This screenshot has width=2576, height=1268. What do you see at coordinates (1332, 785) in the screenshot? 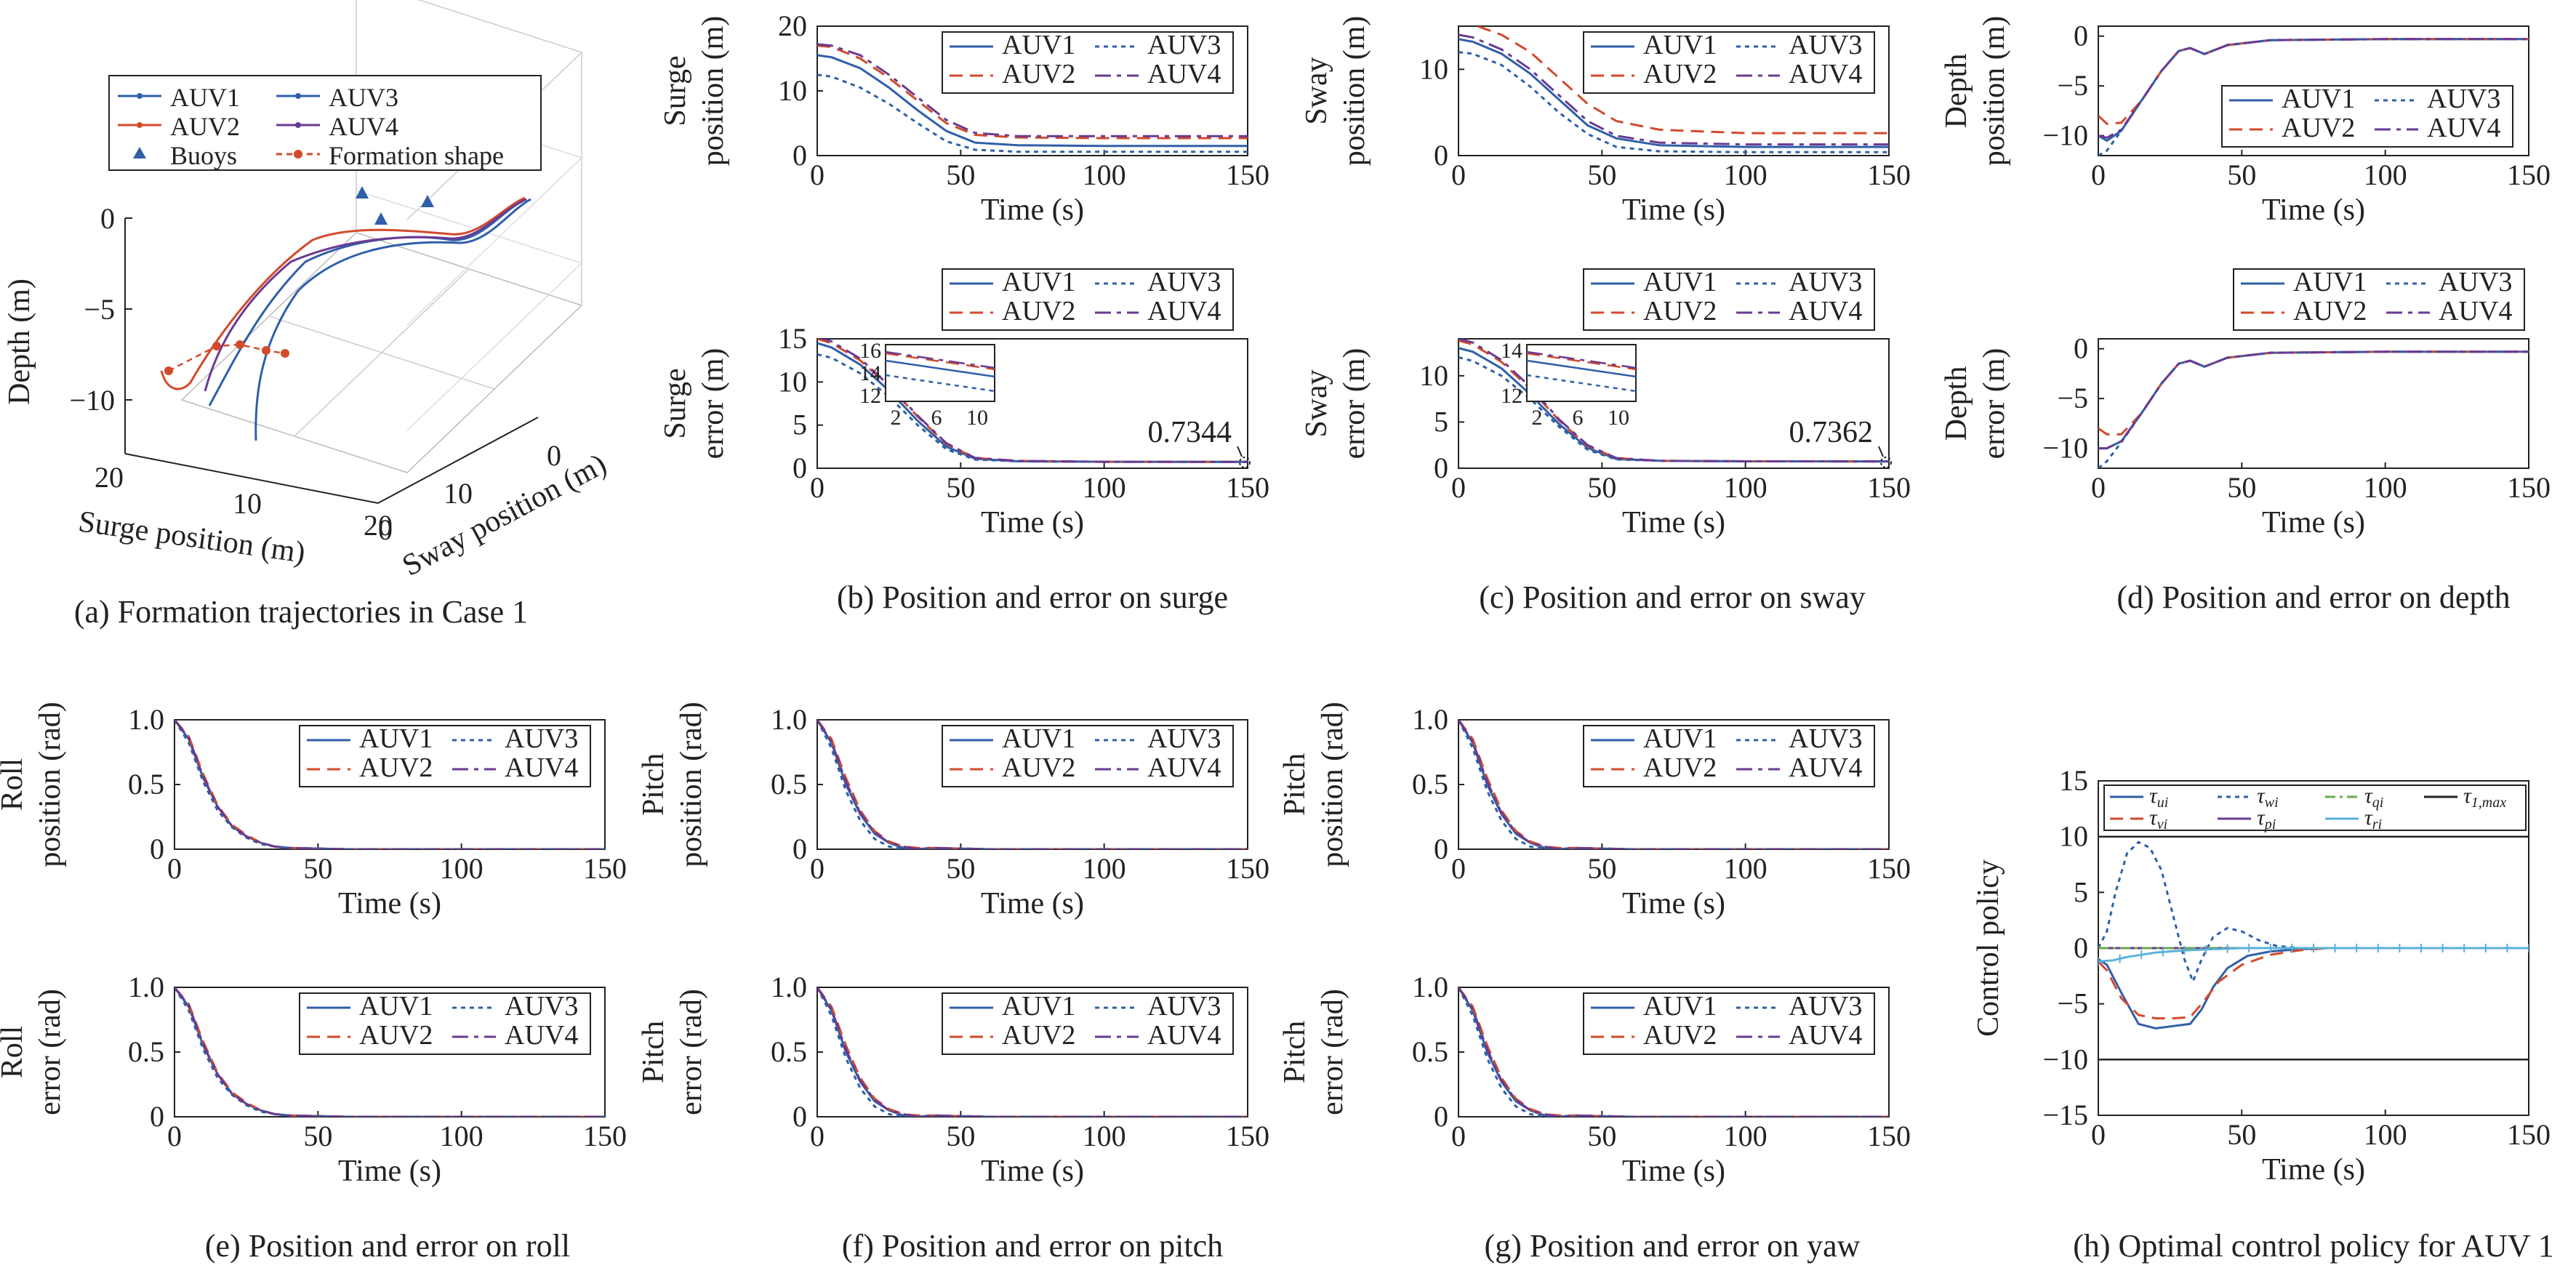
I see `y-axis-label: position (rad)` at bounding box center [1332, 785].